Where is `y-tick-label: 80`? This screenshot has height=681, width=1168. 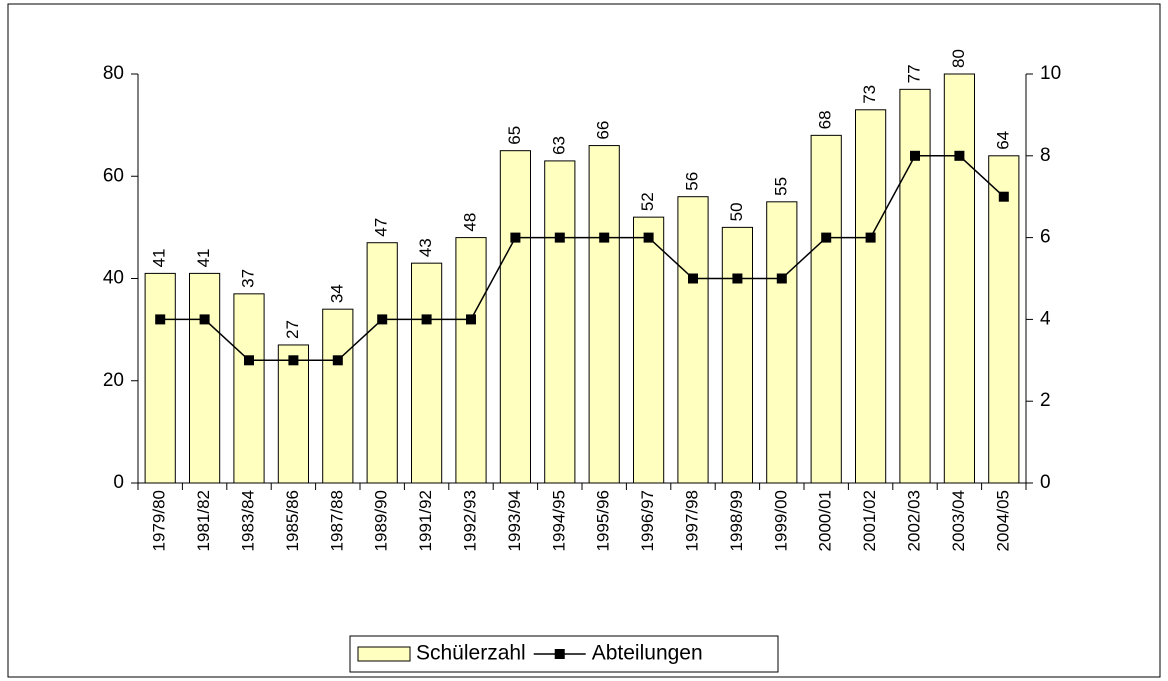 y-tick-label: 80 is located at coordinates (113, 73).